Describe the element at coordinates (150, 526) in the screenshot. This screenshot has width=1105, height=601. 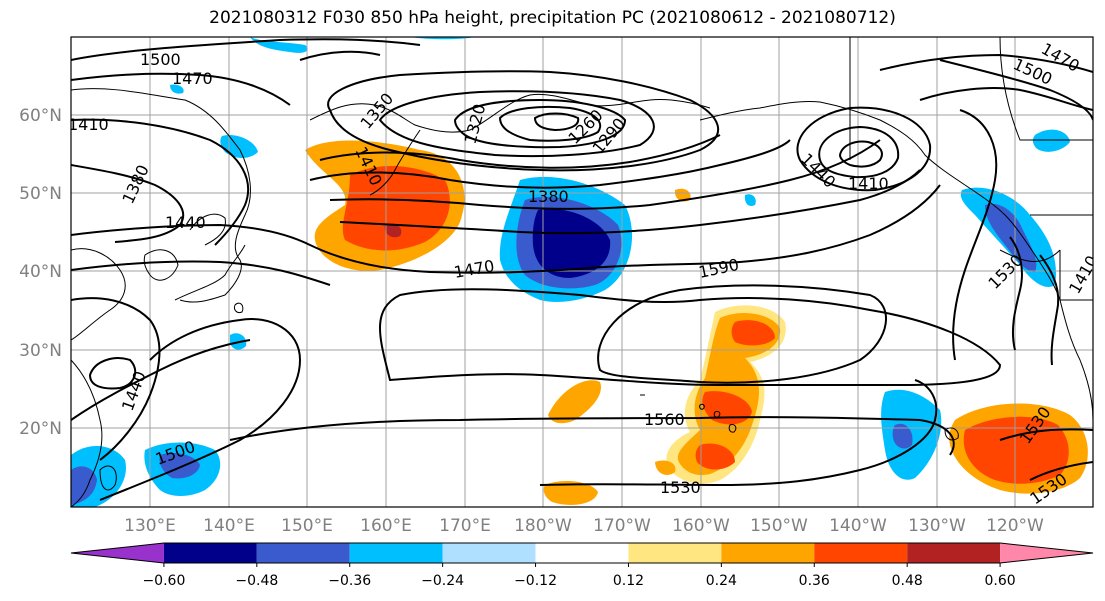
I see `lon-tick: 130°E` at that location.